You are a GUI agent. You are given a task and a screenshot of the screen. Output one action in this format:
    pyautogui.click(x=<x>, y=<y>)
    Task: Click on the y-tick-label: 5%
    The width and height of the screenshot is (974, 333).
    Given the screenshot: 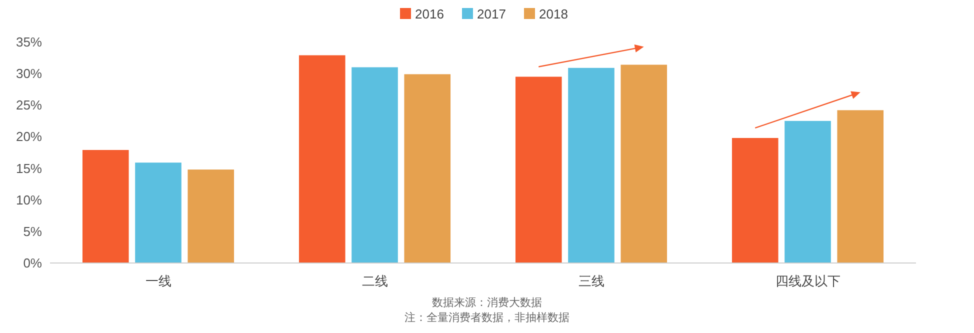 What is the action you would take?
    pyautogui.click(x=32, y=231)
    